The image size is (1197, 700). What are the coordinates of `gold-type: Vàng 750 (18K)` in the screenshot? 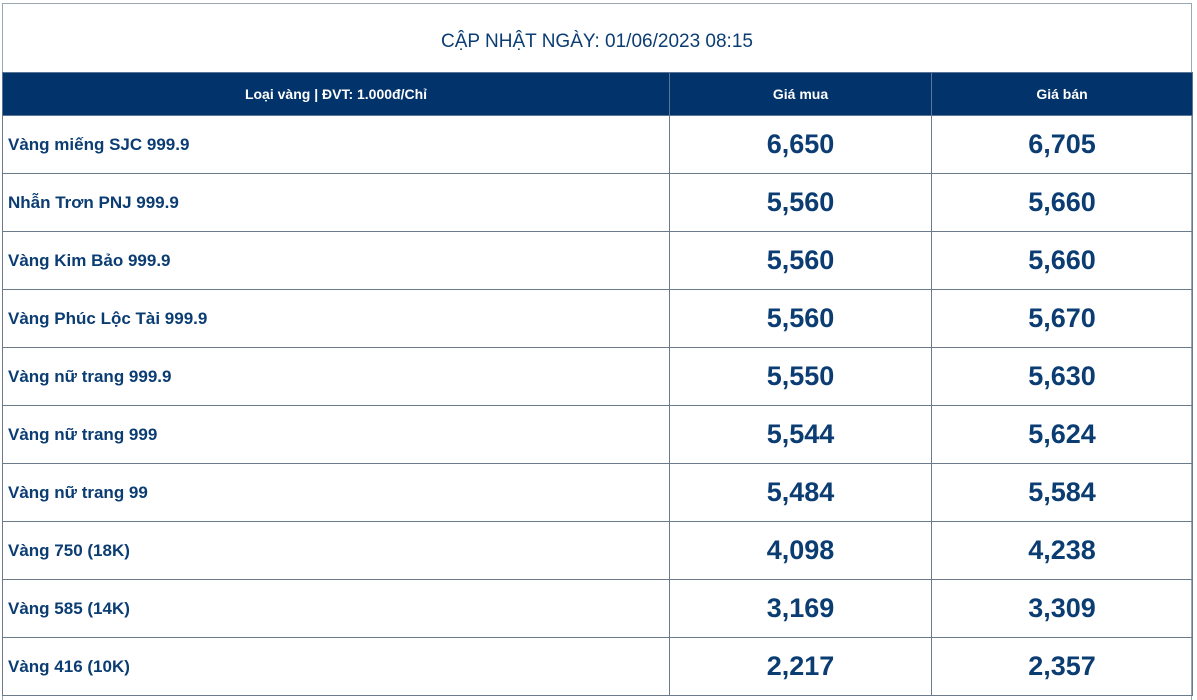 It's located at (336, 550).